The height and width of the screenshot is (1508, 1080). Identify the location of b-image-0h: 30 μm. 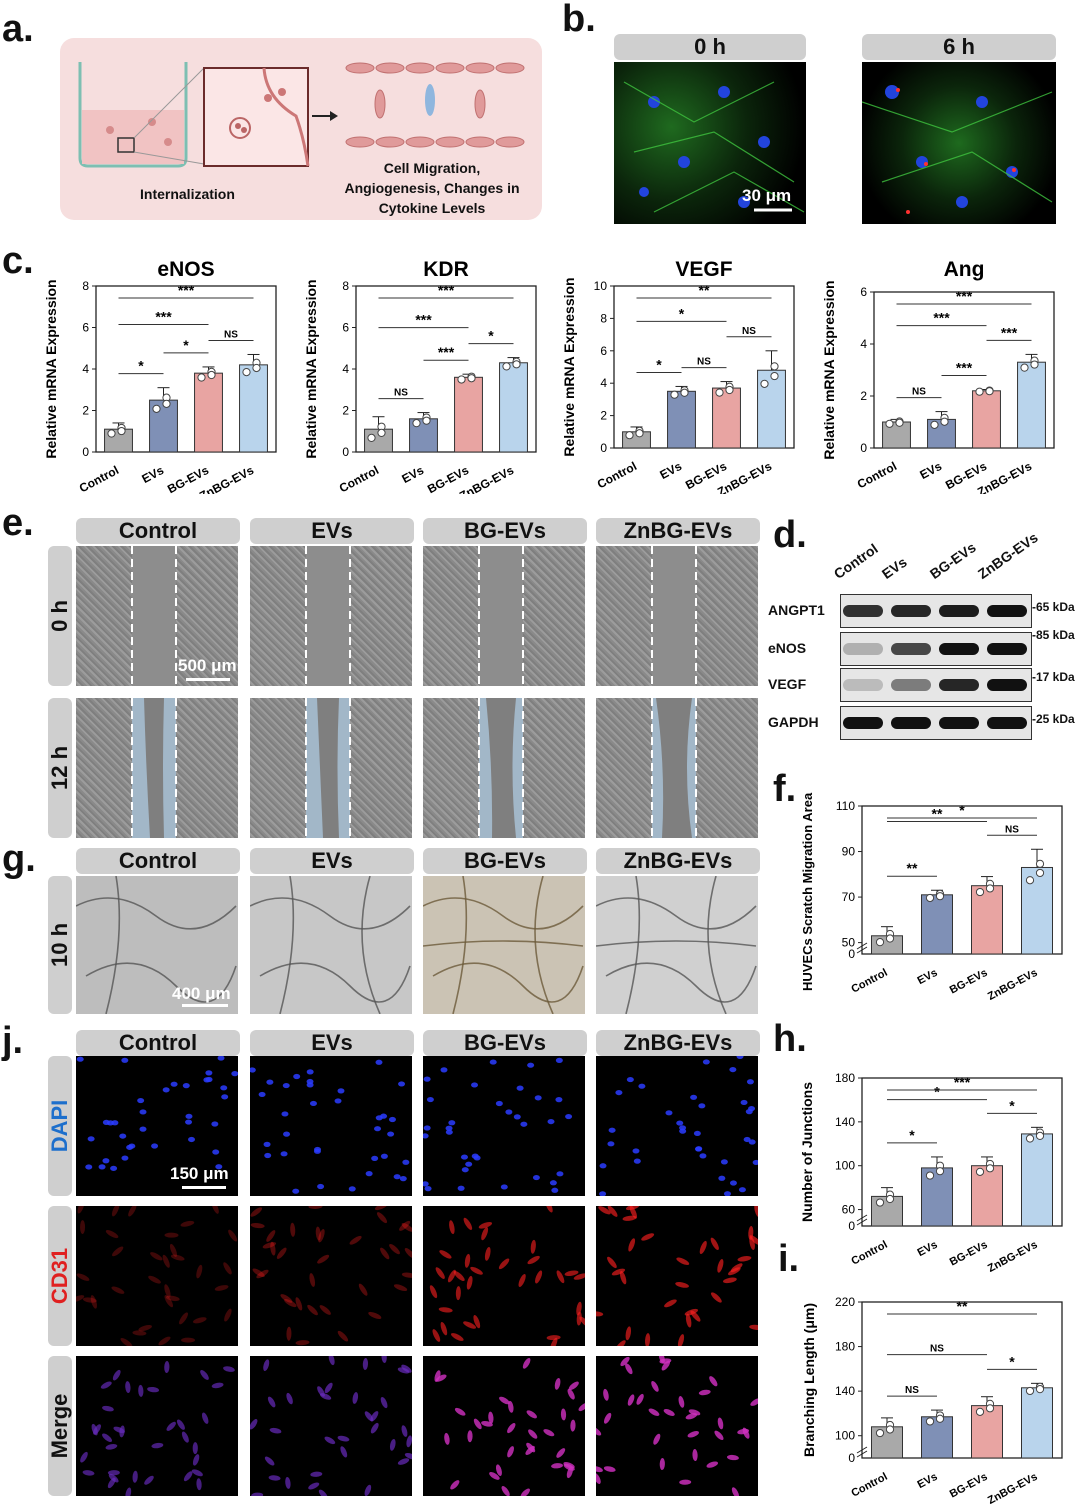
(710, 143).